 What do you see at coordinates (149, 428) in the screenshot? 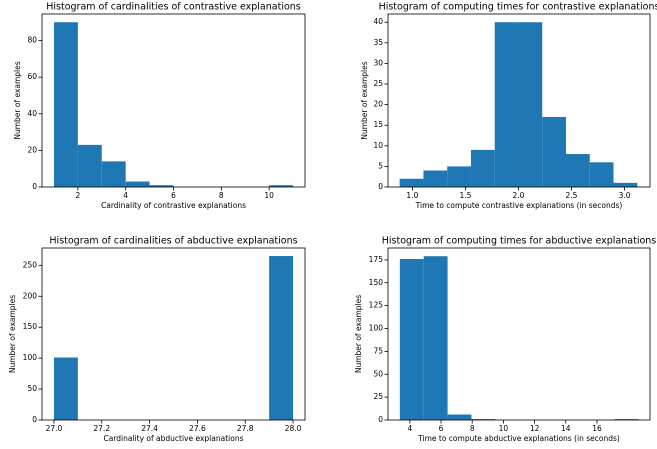
I see `x-tick-label: 27.4` at bounding box center [149, 428].